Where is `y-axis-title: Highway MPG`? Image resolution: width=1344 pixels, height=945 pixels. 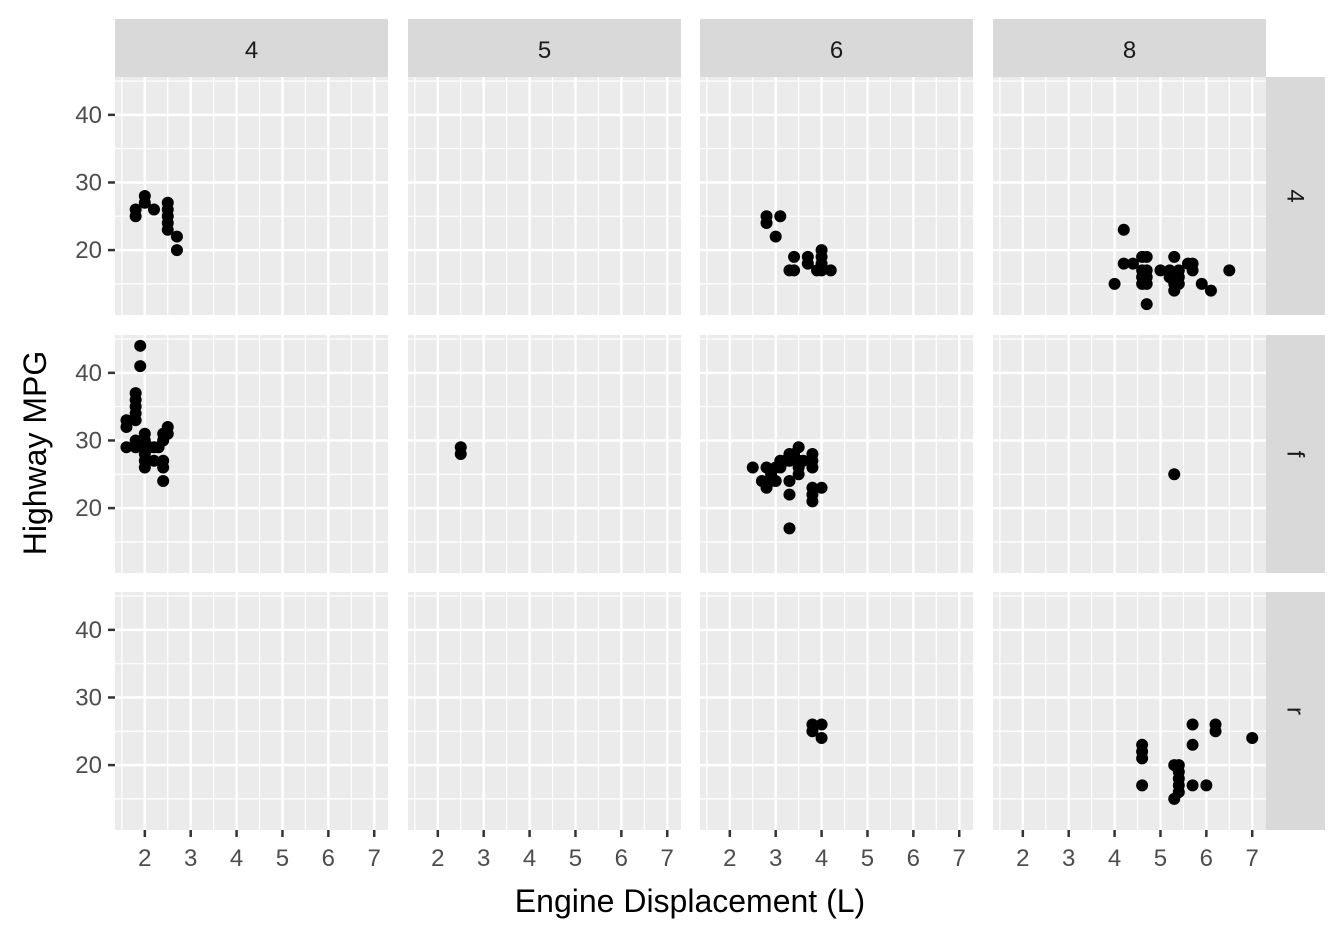 y-axis-title: Highway MPG is located at coordinates (35, 453).